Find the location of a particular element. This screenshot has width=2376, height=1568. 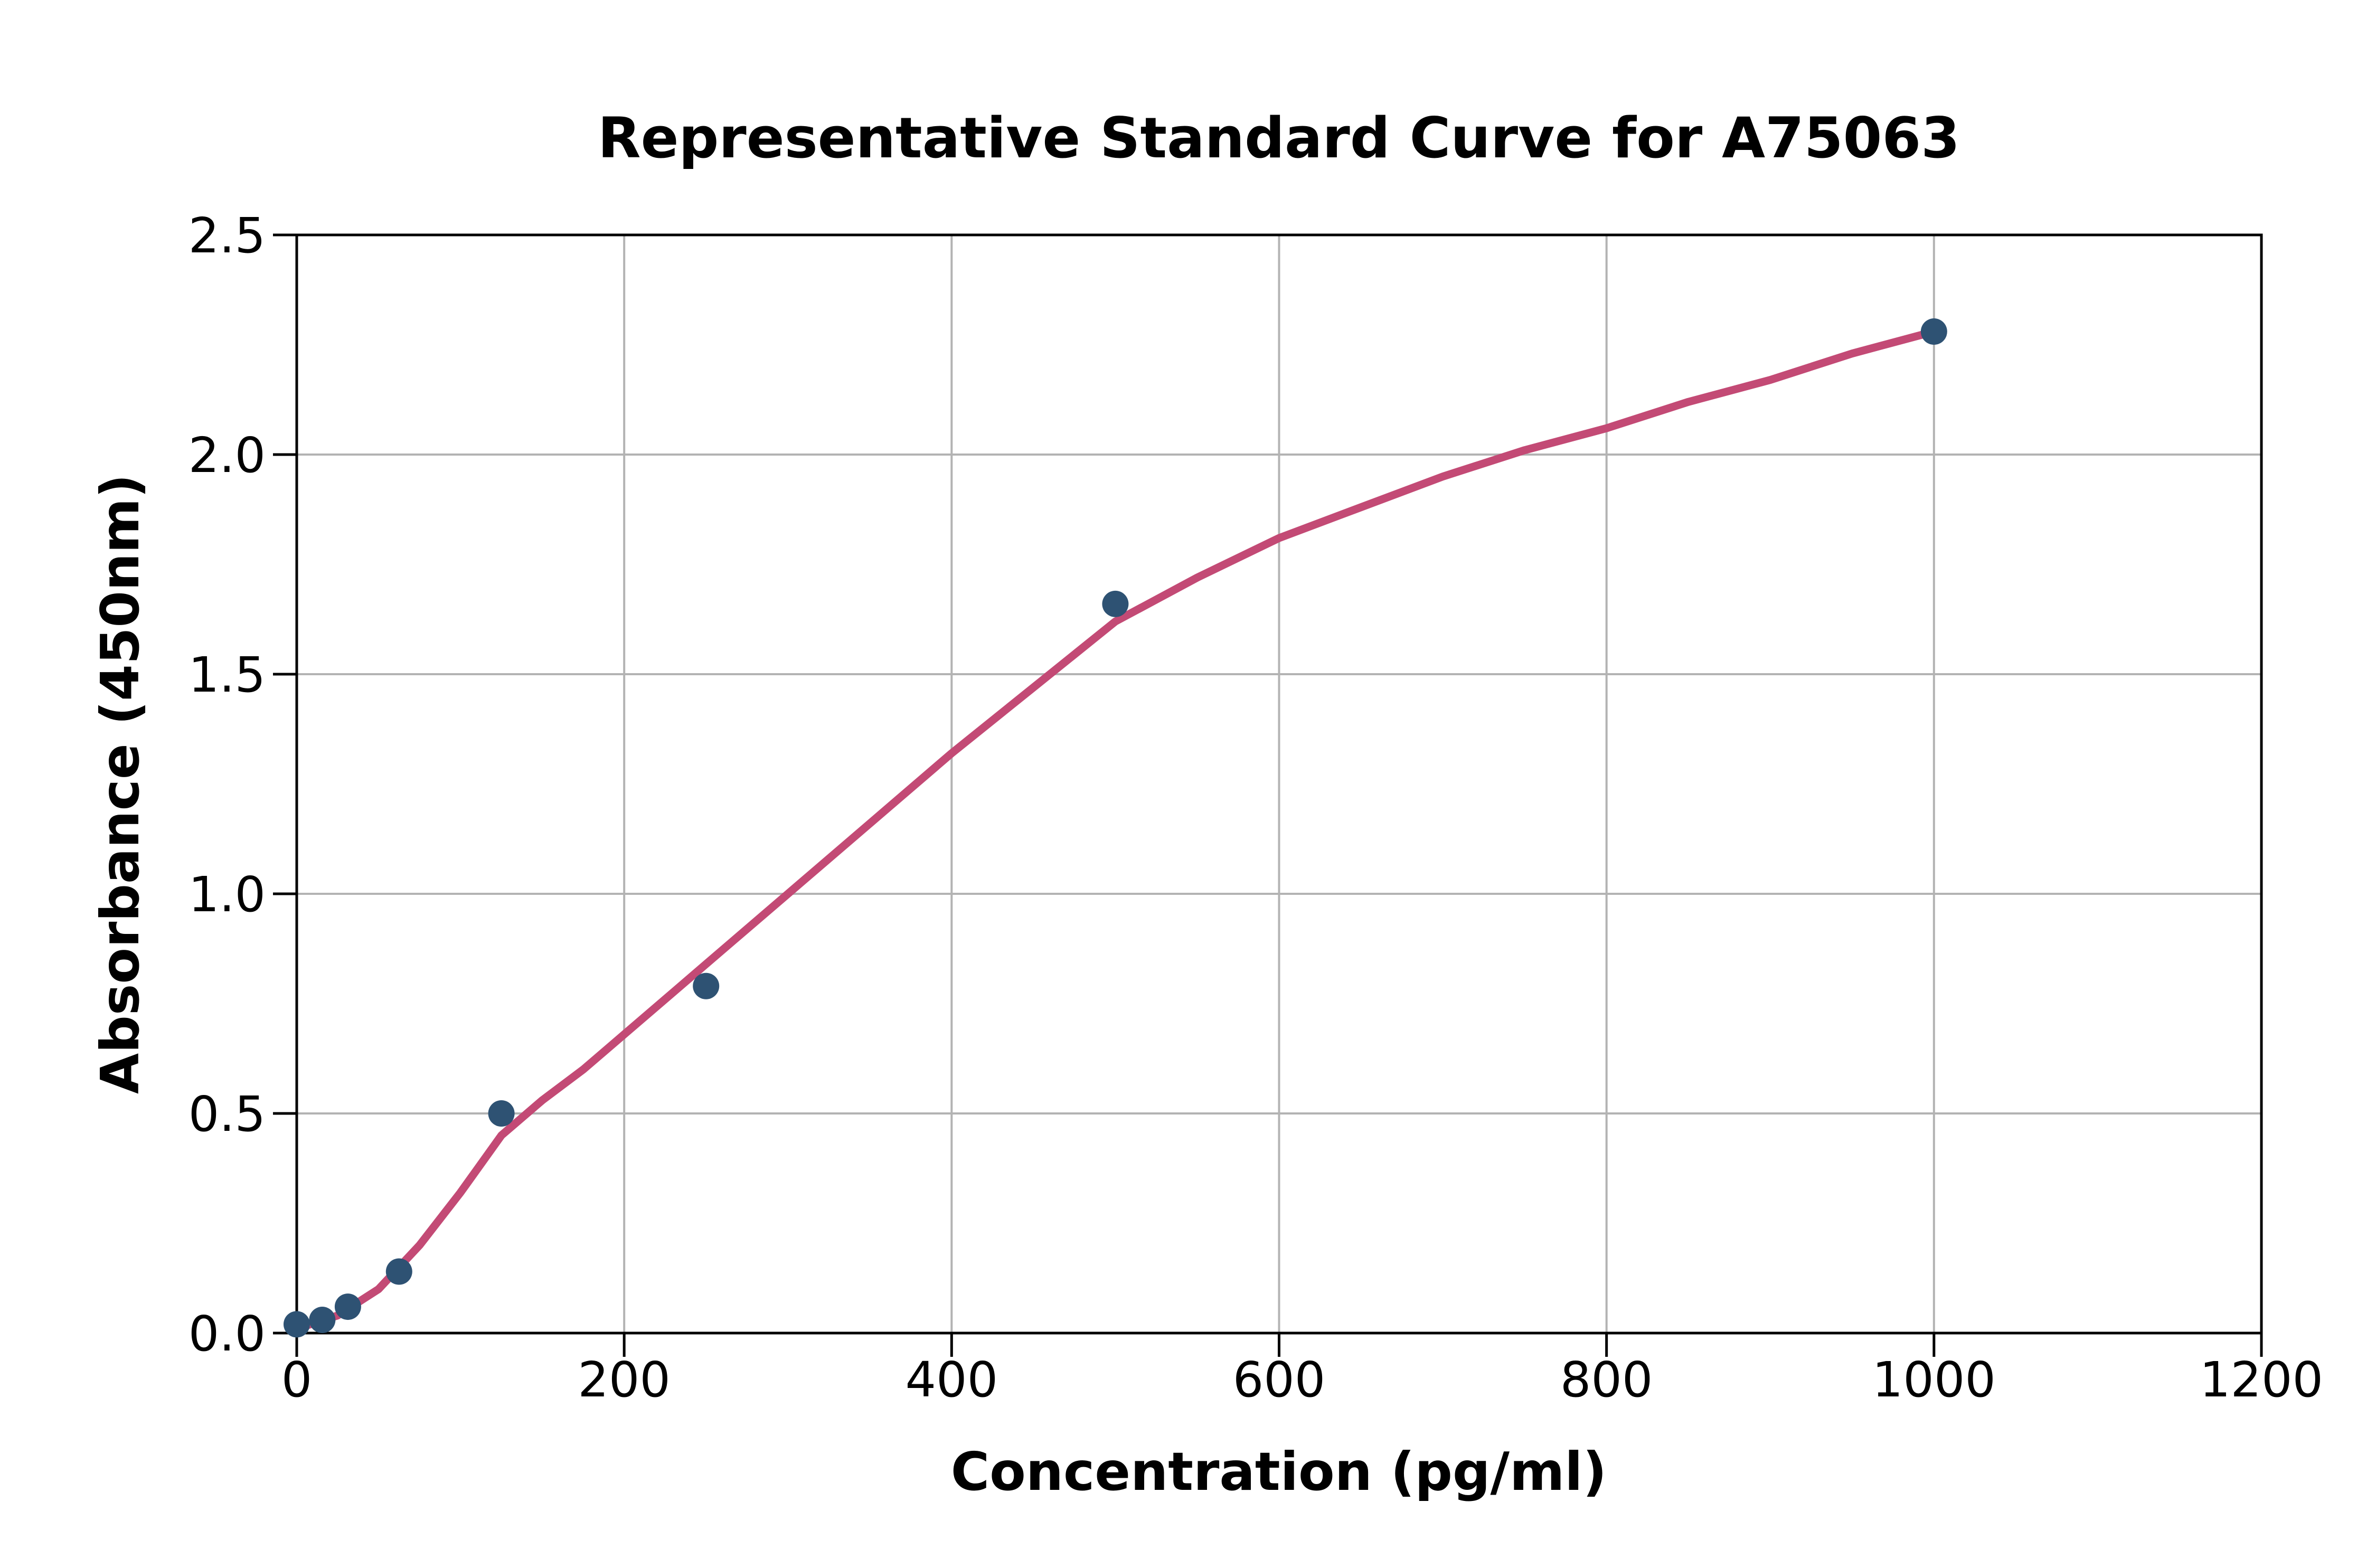

y-tick-label: 1.0 is located at coordinates (227, 894).